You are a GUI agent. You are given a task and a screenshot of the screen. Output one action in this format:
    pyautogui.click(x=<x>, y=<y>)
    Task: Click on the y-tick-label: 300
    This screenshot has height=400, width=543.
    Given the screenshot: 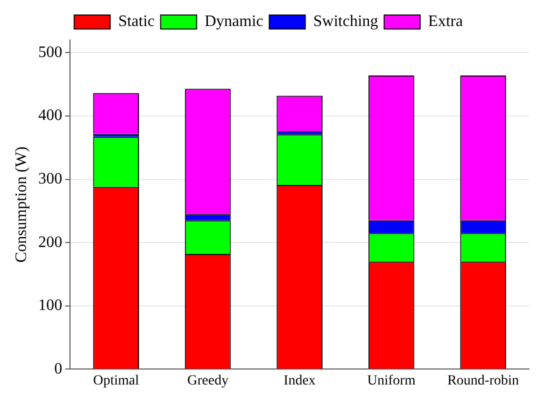 What is the action you would take?
    pyautogui.click(x=50, y=179)
    